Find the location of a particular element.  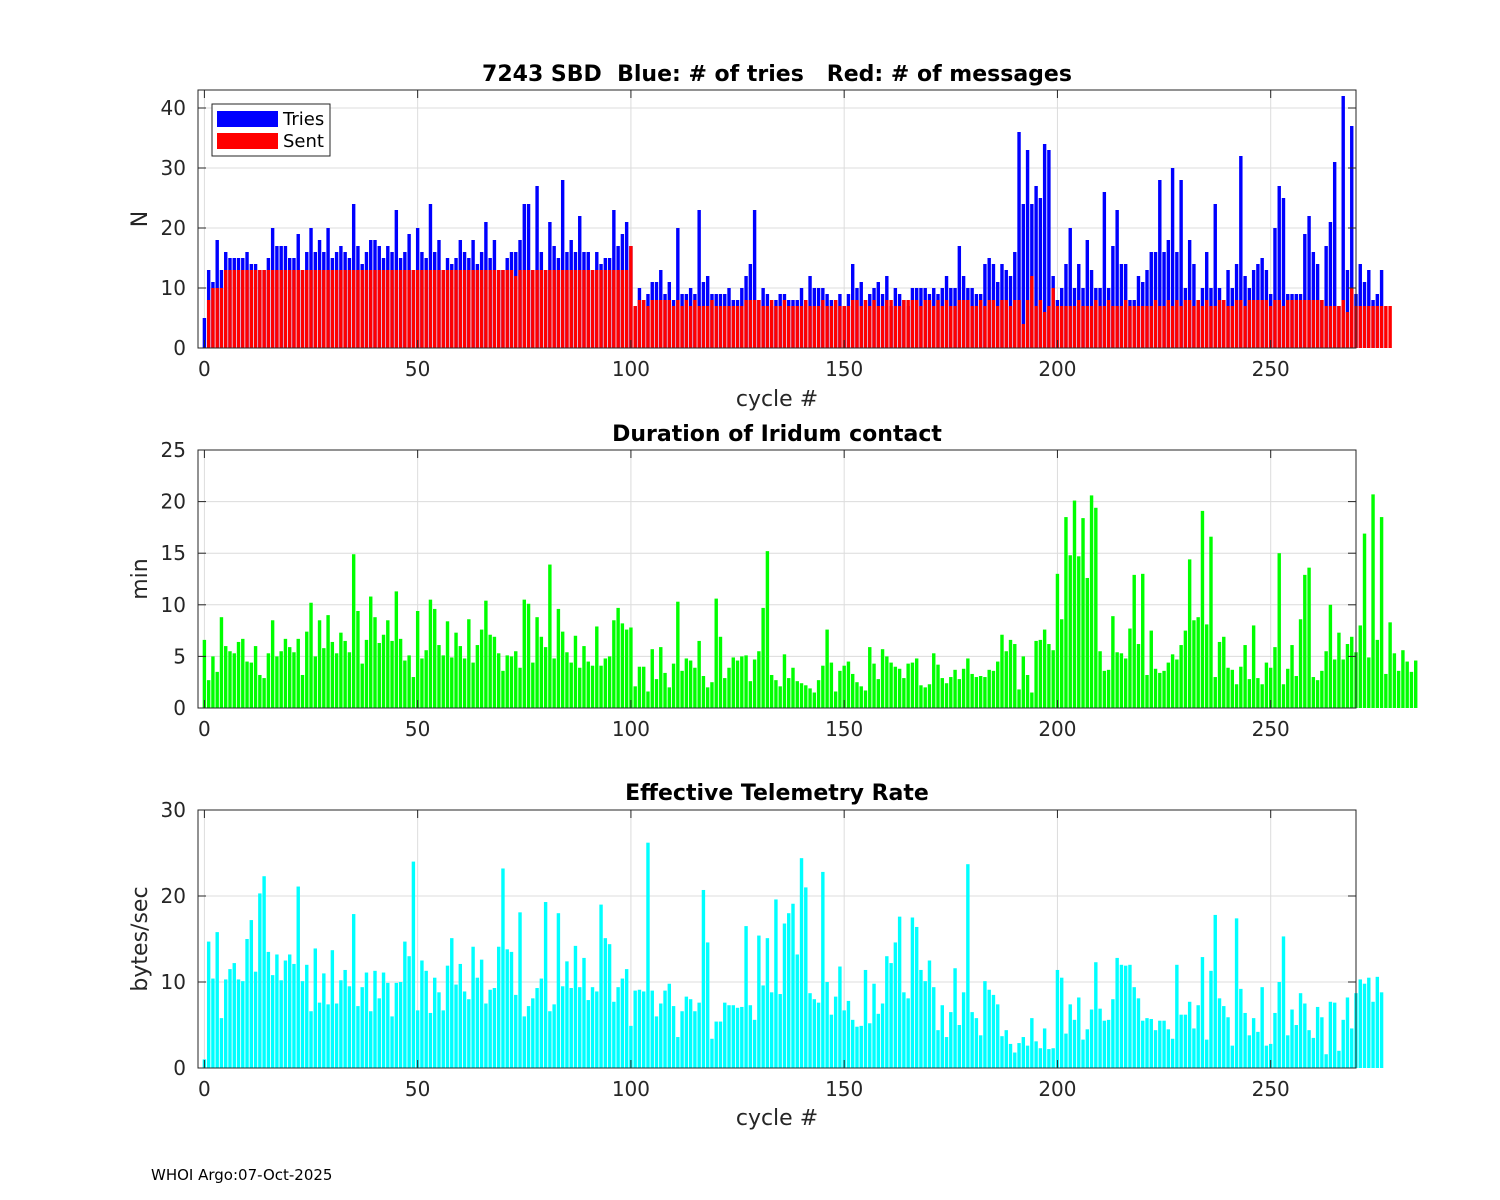

y-tick-label: 20 is located at coordinates (173, 502).